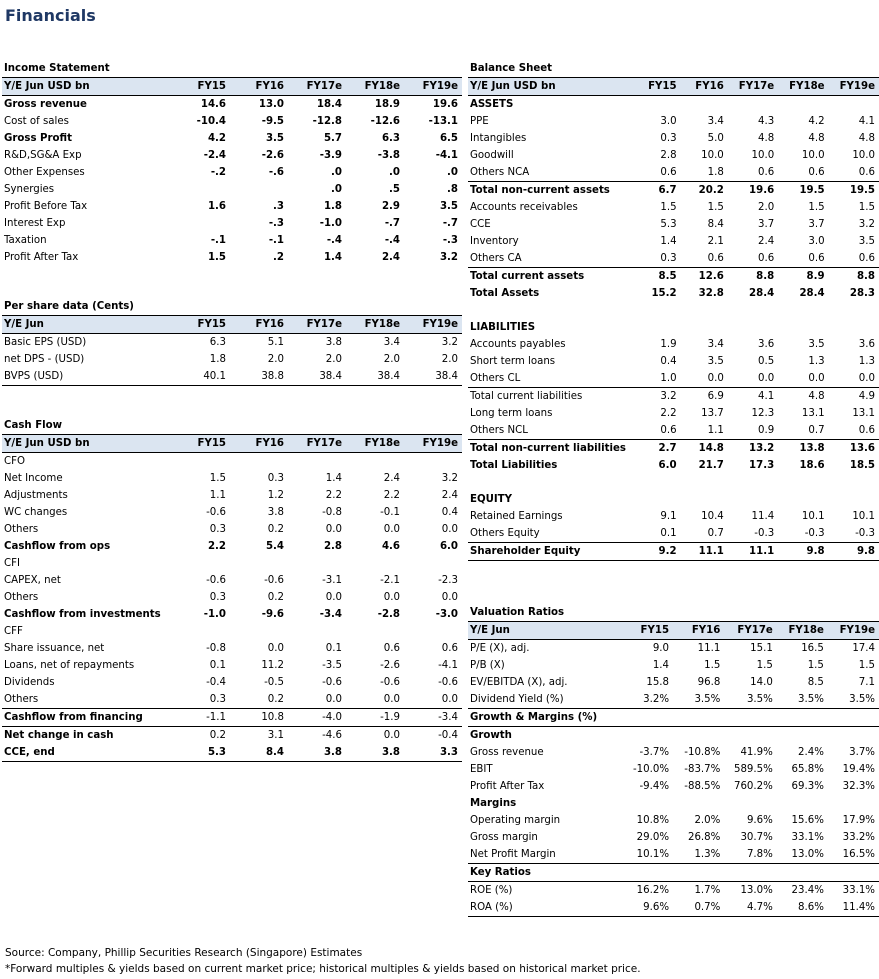  What do you see at coordinates (761, 682) in the screenshot?
I see `cell-value: 14.0` at bounding box center [761, 682].